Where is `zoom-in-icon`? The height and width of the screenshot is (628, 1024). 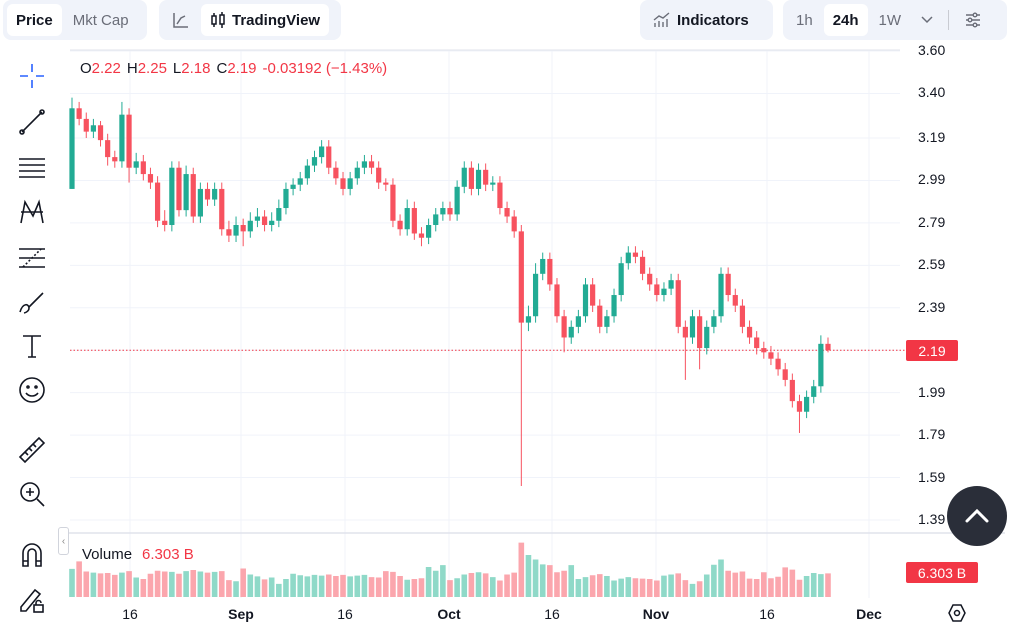
zoom-in-icon is located at coordinates (32, 494).